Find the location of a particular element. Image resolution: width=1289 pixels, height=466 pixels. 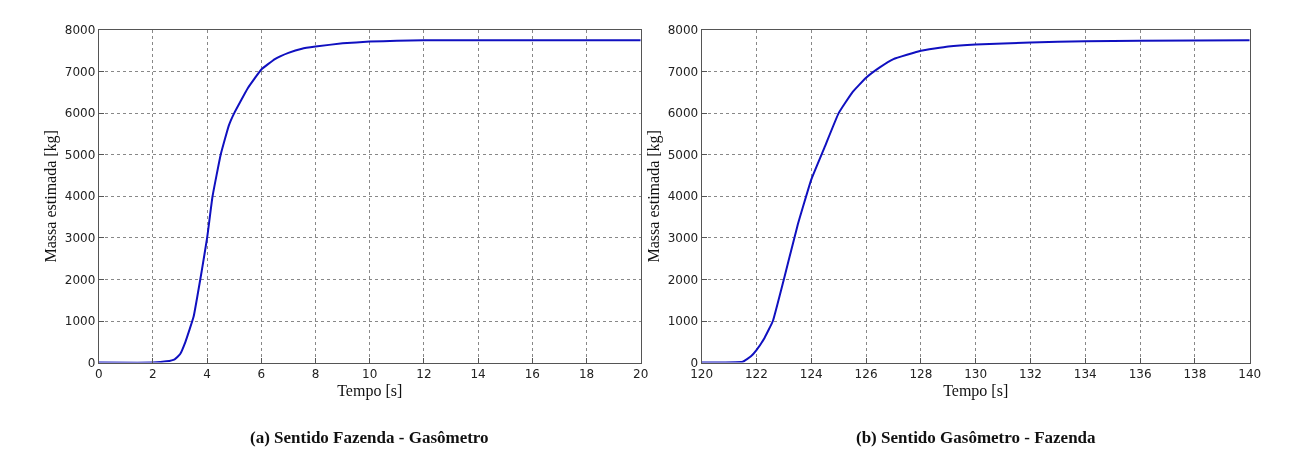

x-tick-label: 8 is located at coordinates (315, 374).